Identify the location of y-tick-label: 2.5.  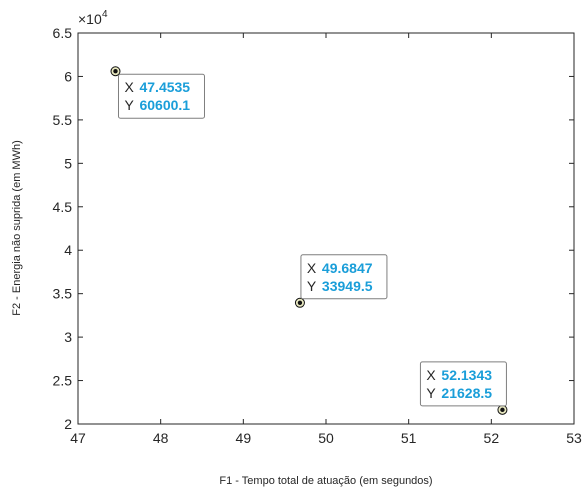
(63, 381).